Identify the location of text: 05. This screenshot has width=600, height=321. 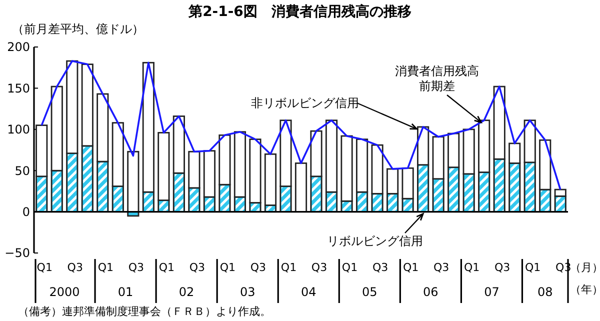
(370, 292).